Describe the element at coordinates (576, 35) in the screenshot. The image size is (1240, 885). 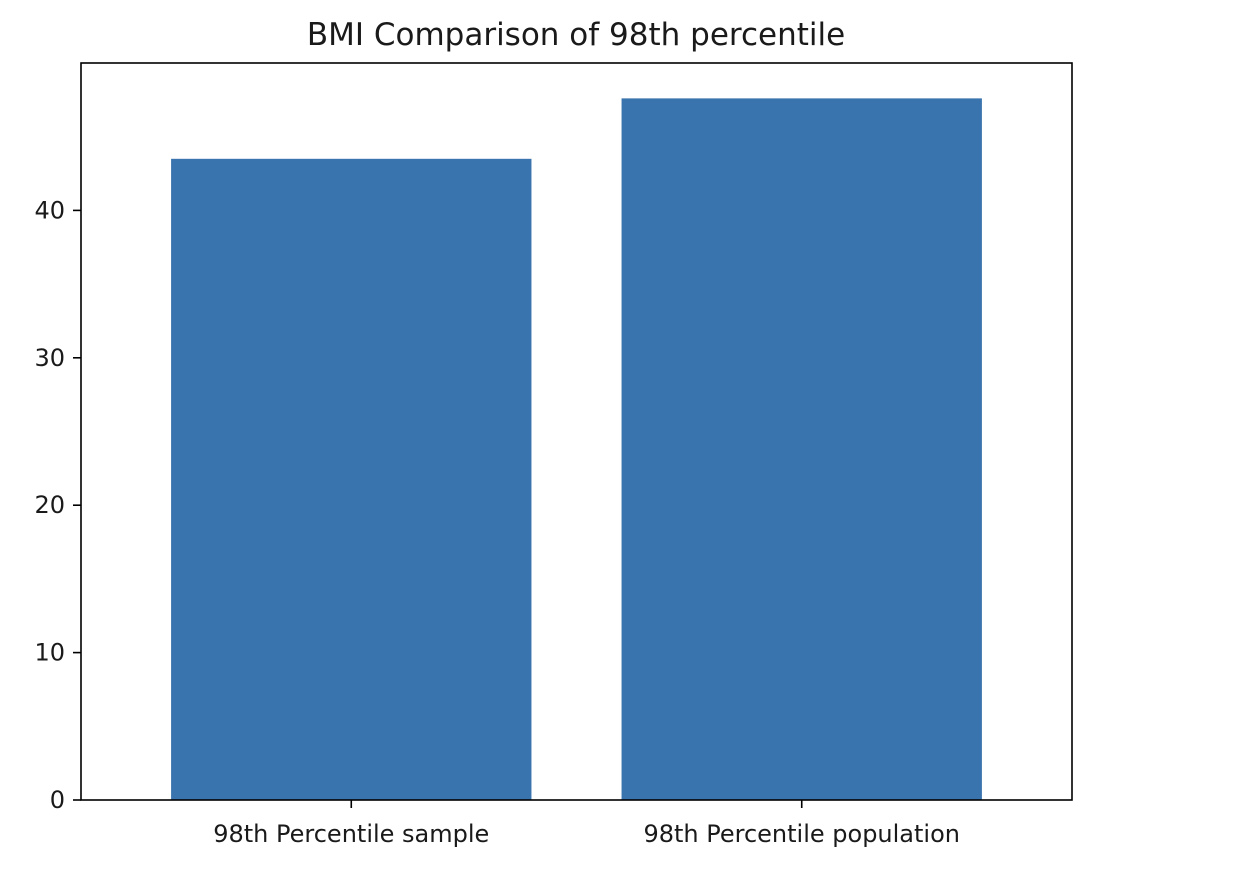
I see `chart-title: BMI Comparison of 98th percentile` at that location.